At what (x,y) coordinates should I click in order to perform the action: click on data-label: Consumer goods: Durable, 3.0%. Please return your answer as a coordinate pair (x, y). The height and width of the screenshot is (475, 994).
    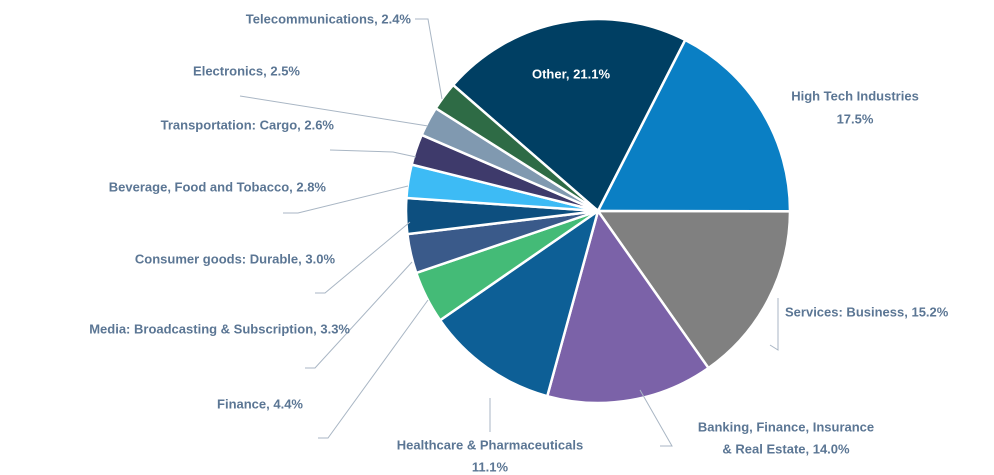
    Looking at the image, I should click on (235, 258).